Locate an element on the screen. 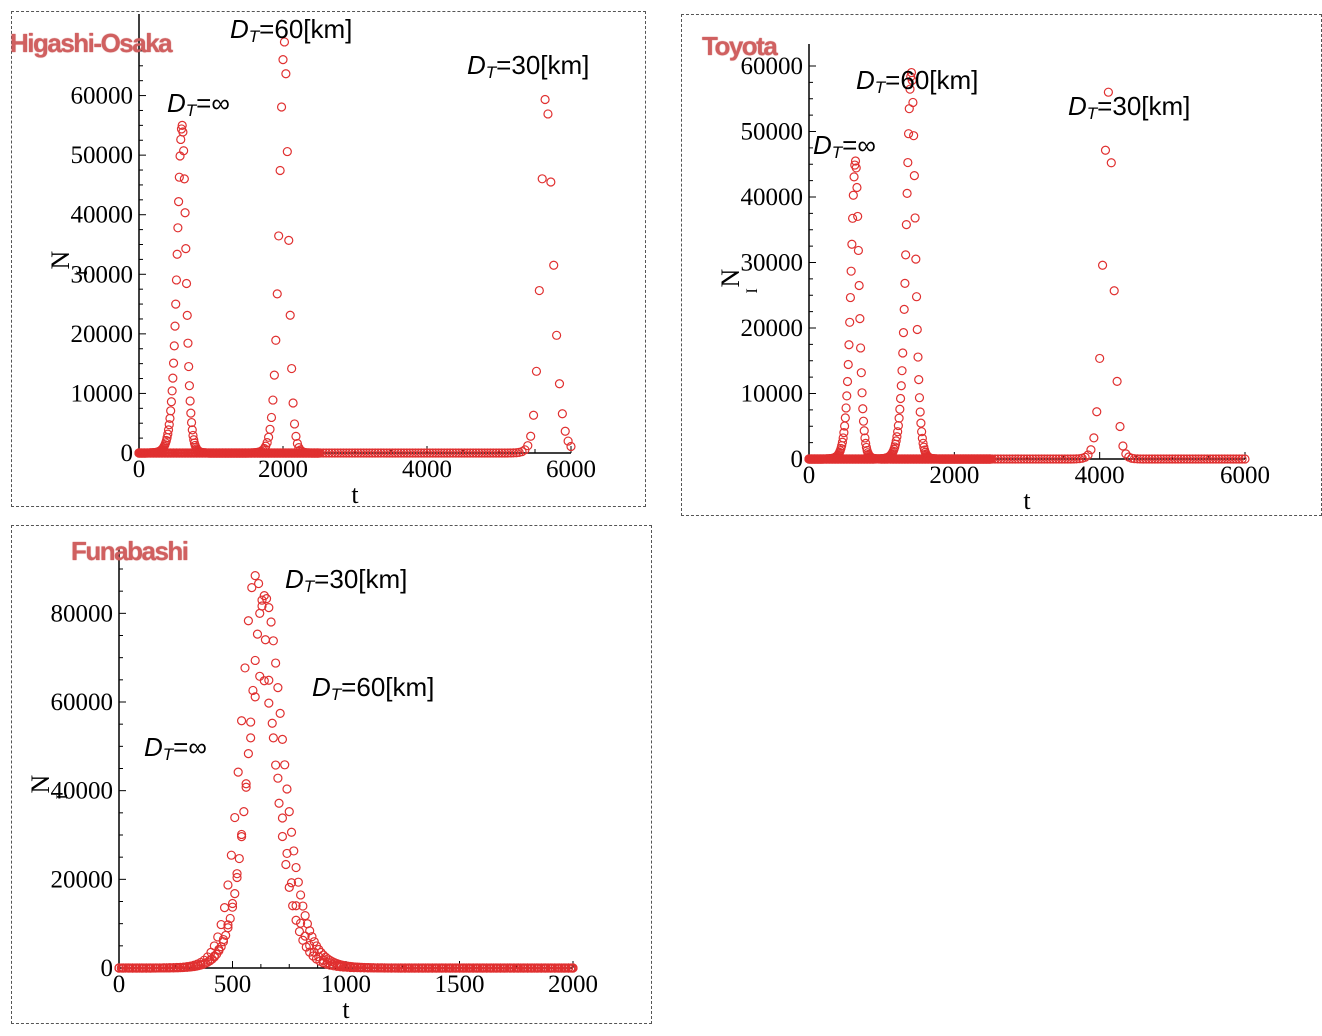 Image resolution: width=1322 pixels, height=1036 pixels. annotation-dt30: DT=30[km] is located at coordinates (346, 580).